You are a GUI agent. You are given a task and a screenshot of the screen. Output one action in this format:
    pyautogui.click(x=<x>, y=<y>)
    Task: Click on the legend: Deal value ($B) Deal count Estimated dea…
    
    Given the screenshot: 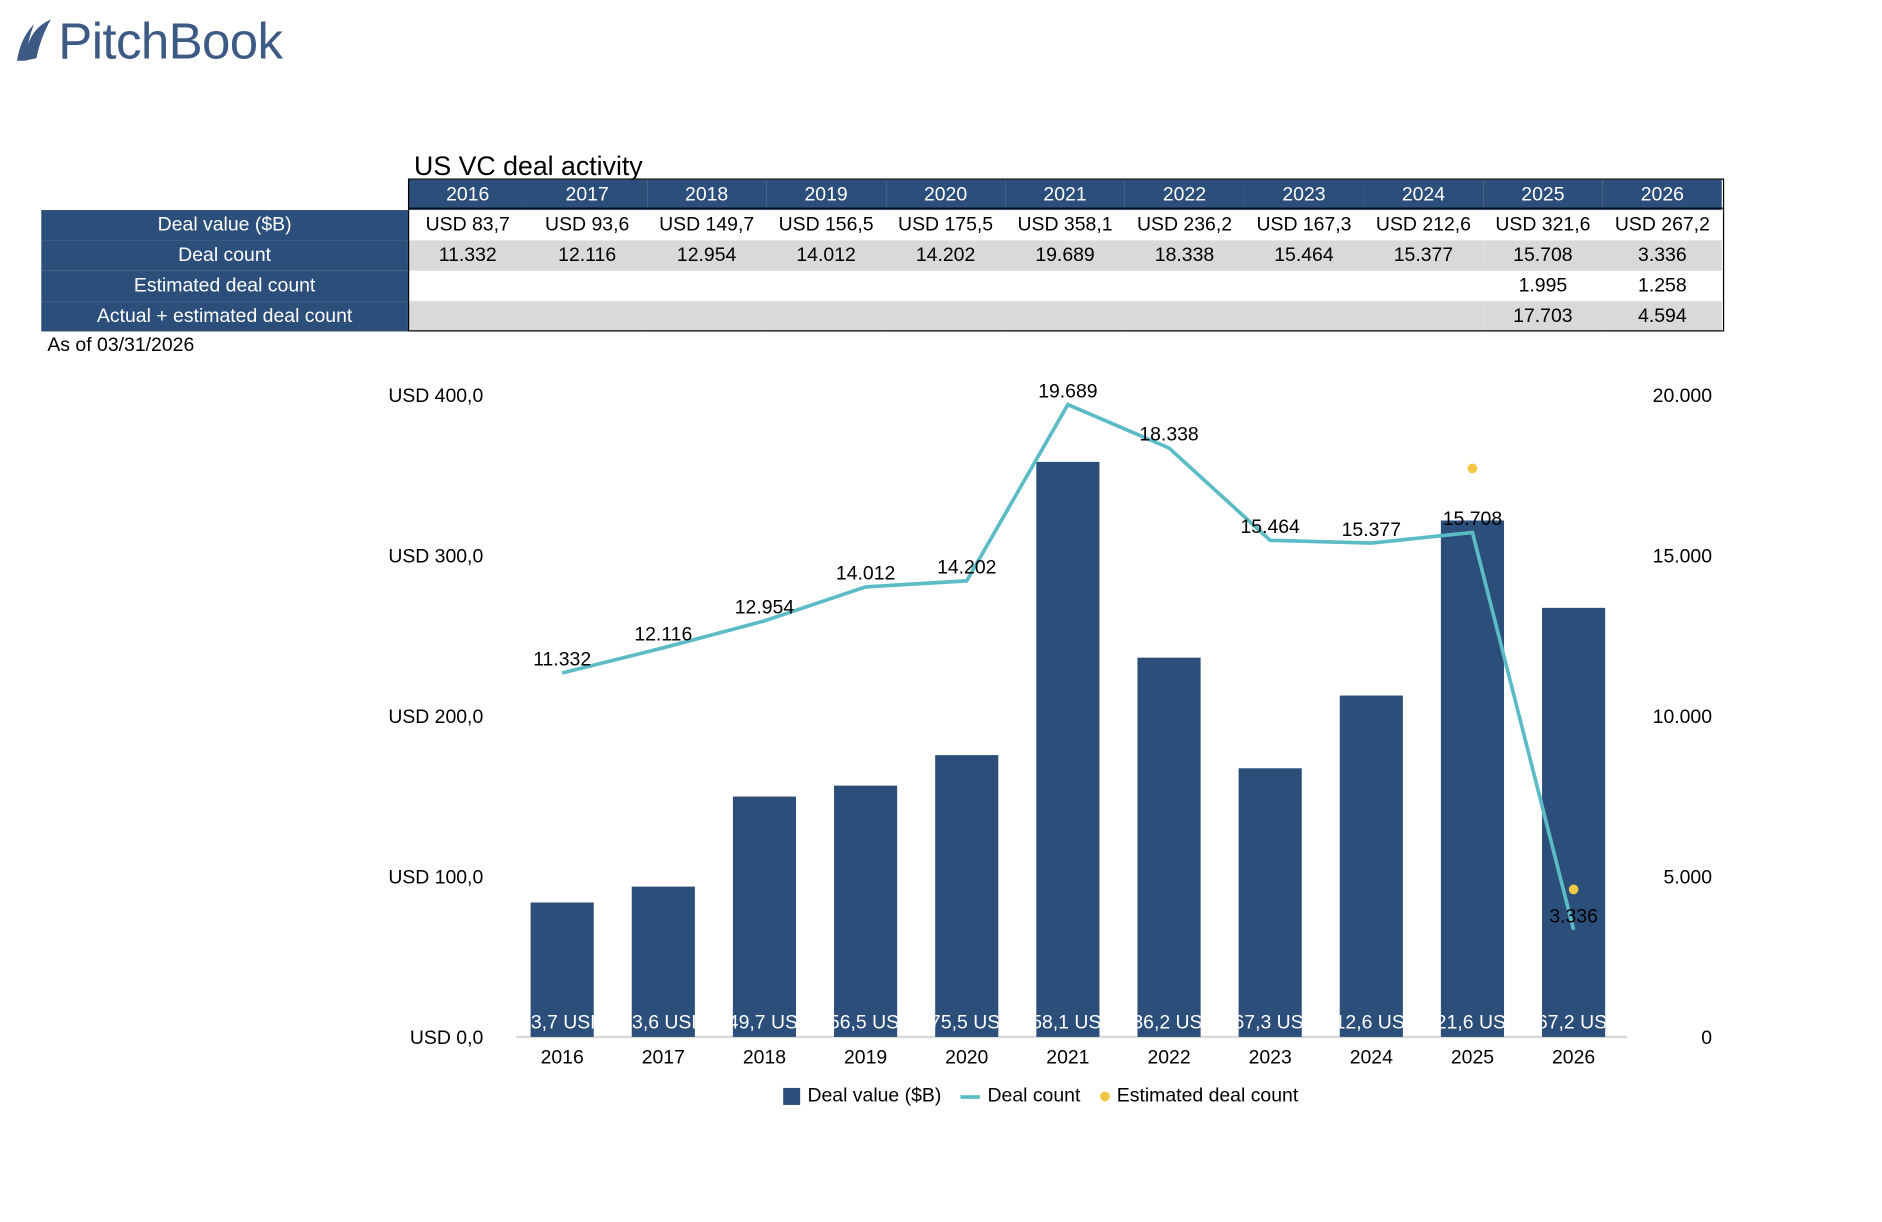 What is the action you would take?
    pyautogui.click(x=1040, y=1096)
    